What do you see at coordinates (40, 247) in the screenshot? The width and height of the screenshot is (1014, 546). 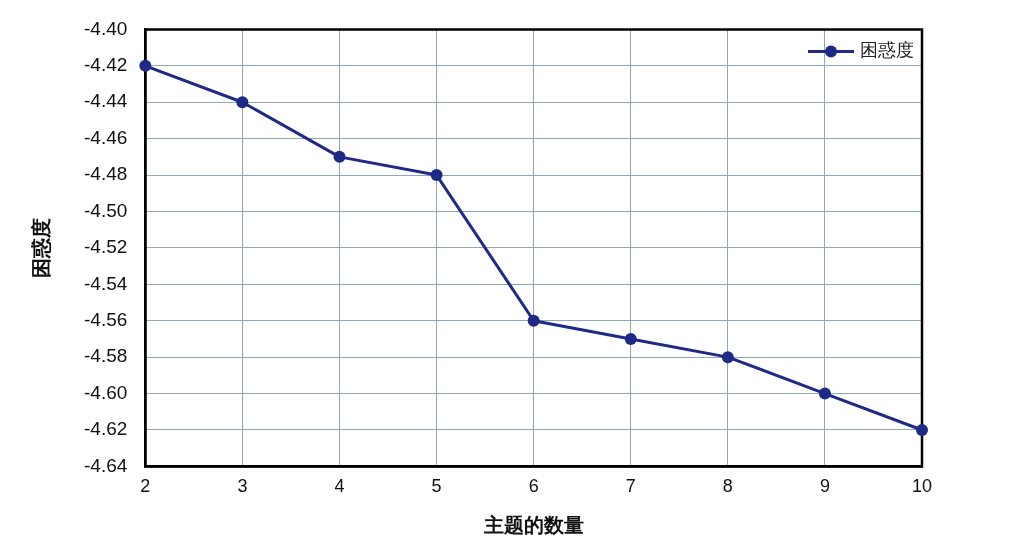 I see `y-axis-title: 困惑度` at bounding box center [40, 247].